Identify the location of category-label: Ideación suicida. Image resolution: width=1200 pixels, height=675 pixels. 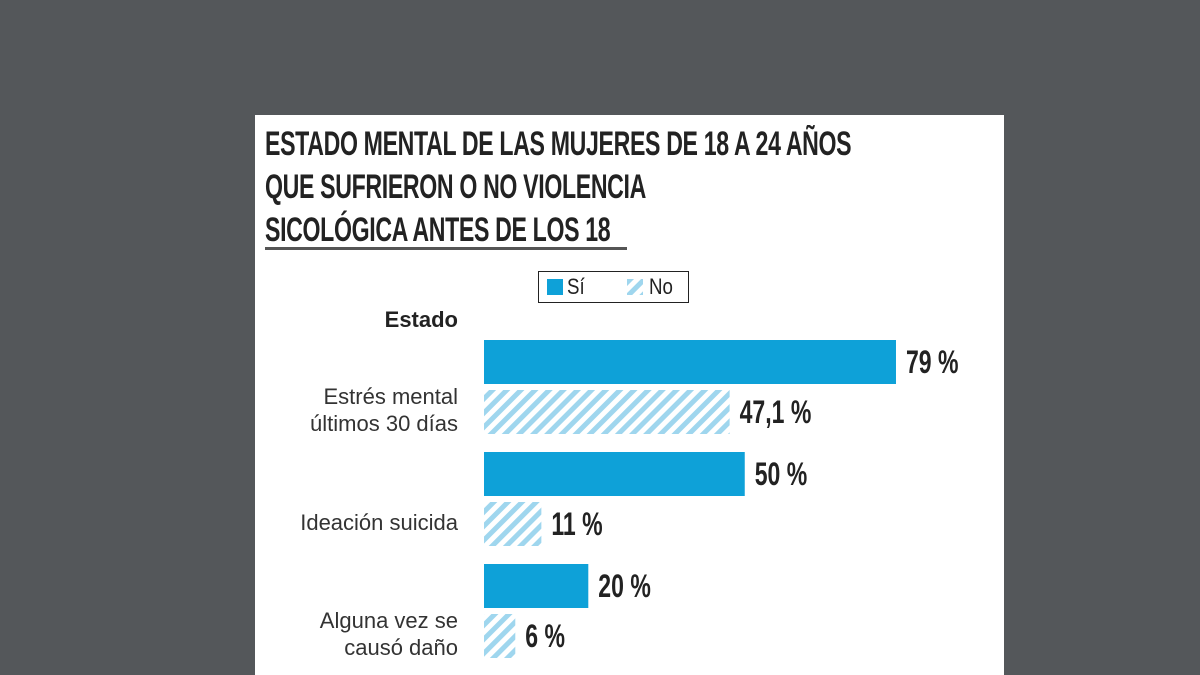
(379, 522).